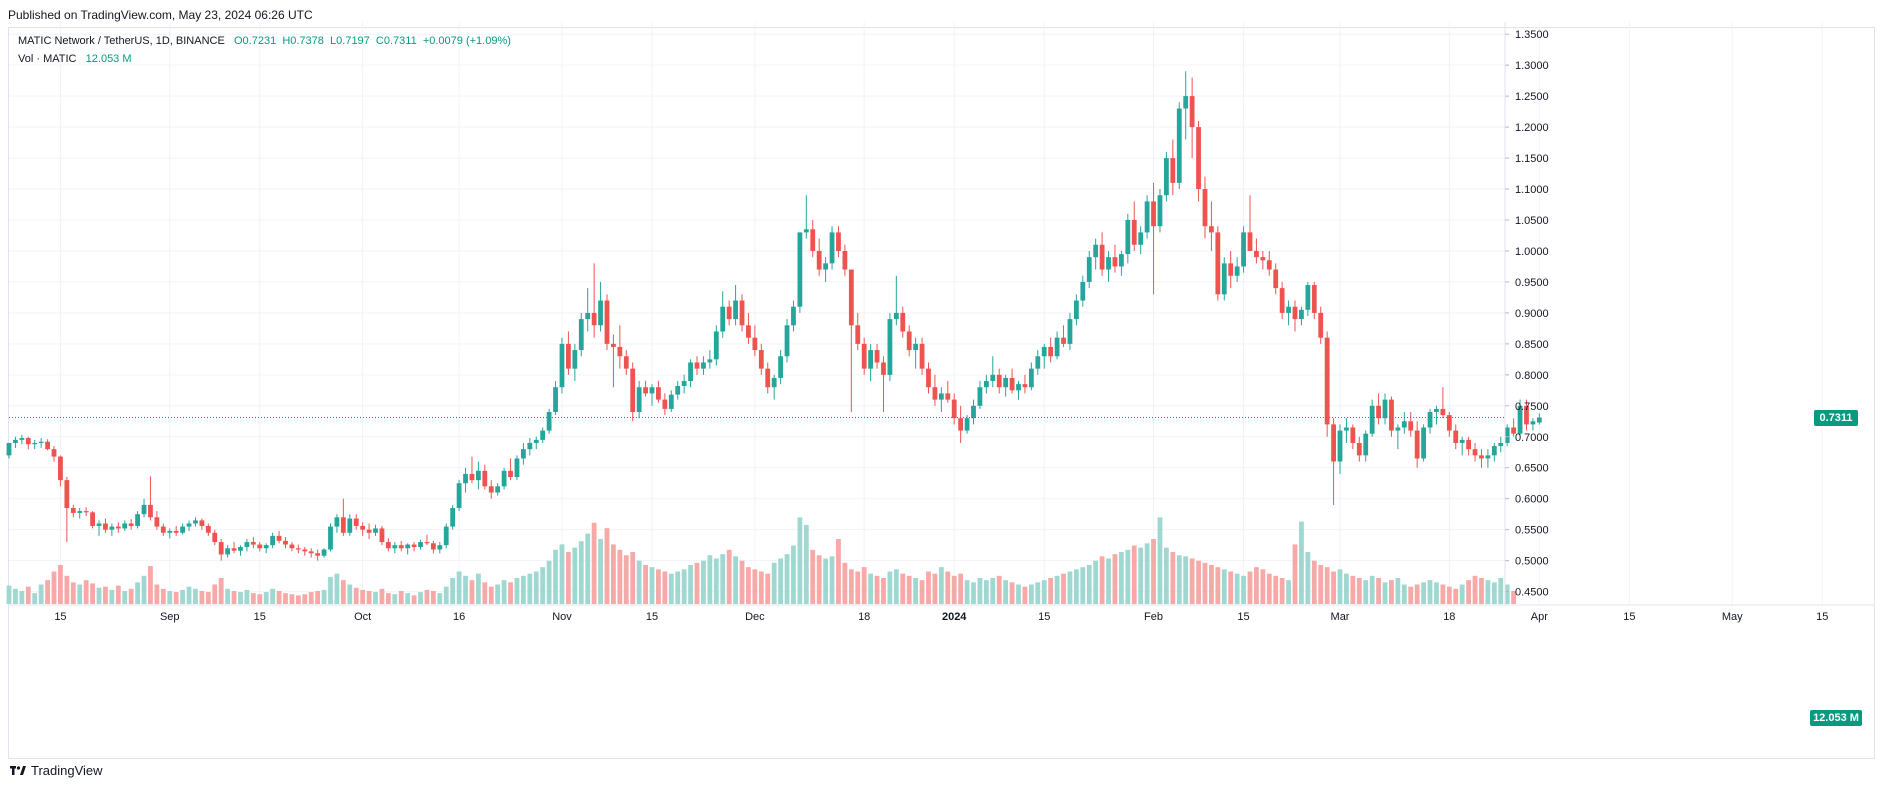 Image resolution: width=1883 pixels, height=788 pixels. Describe the element at coordinates (1836, 718) in the screenshot. I see `last-volume-badge: 12.053 M` at that location.